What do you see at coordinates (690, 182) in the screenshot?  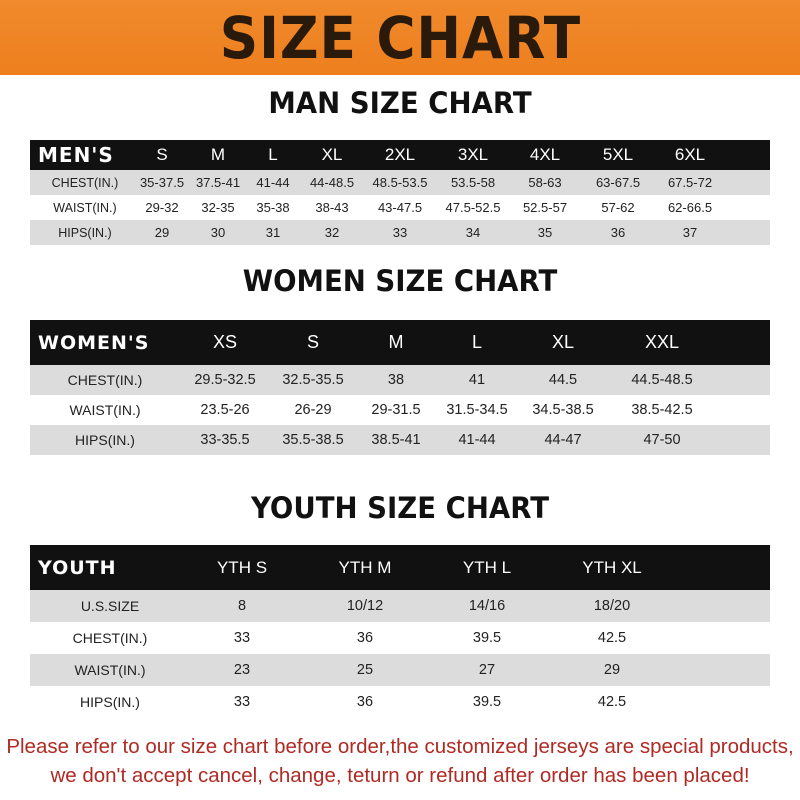 I see `measurement-value: 67.5-72` at bounding box center [690, 182].